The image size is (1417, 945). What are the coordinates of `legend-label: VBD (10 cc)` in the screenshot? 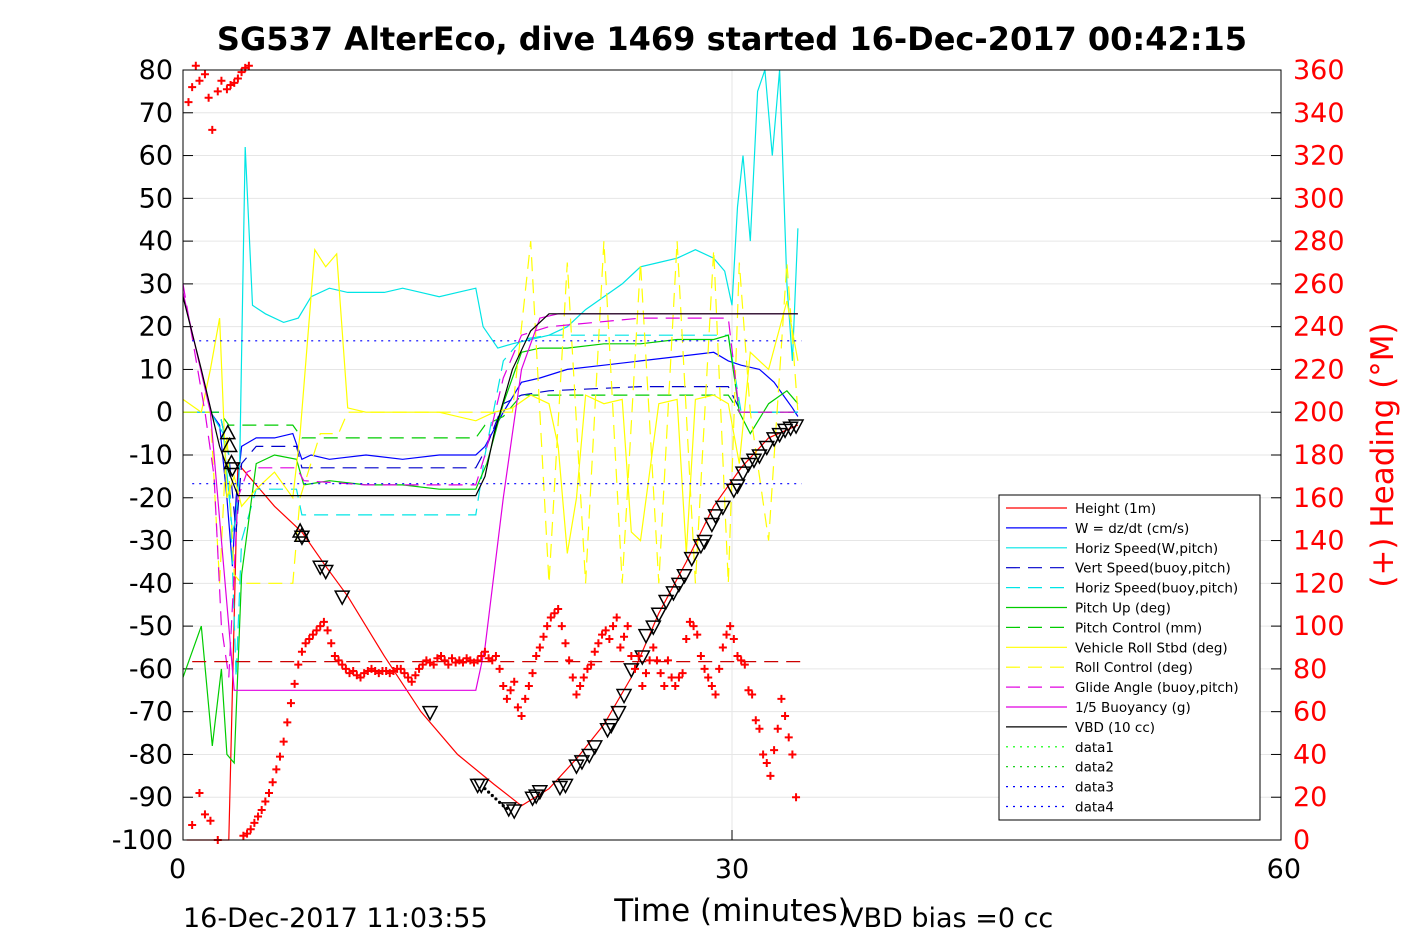 It's located at (1115, 728).